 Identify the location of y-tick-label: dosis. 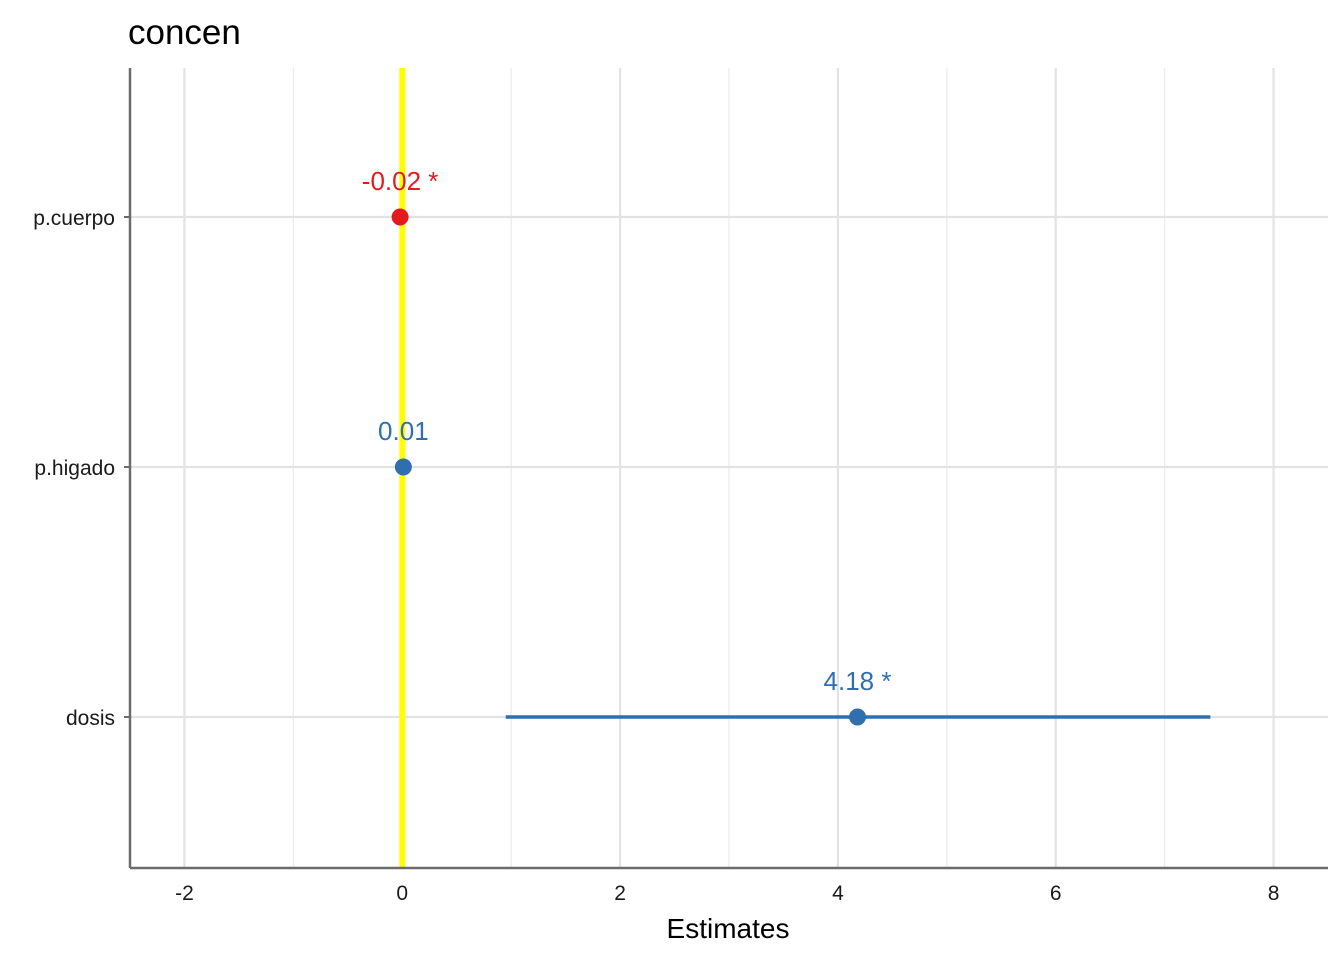
(90, 718).